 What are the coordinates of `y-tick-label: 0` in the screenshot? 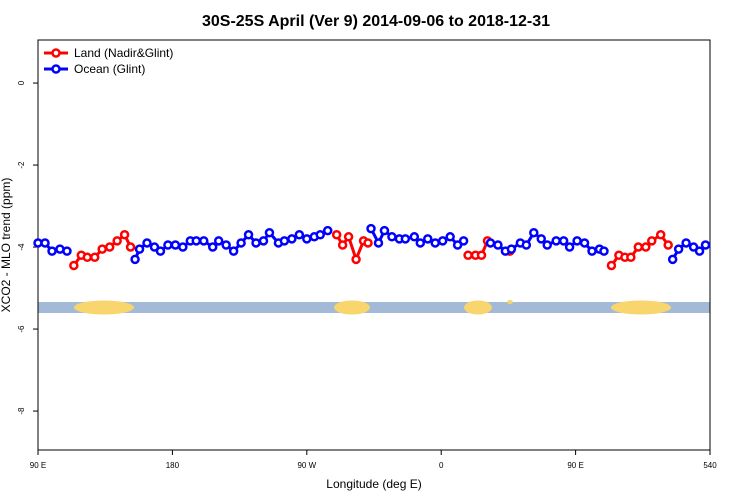 It's located at (21, 82).